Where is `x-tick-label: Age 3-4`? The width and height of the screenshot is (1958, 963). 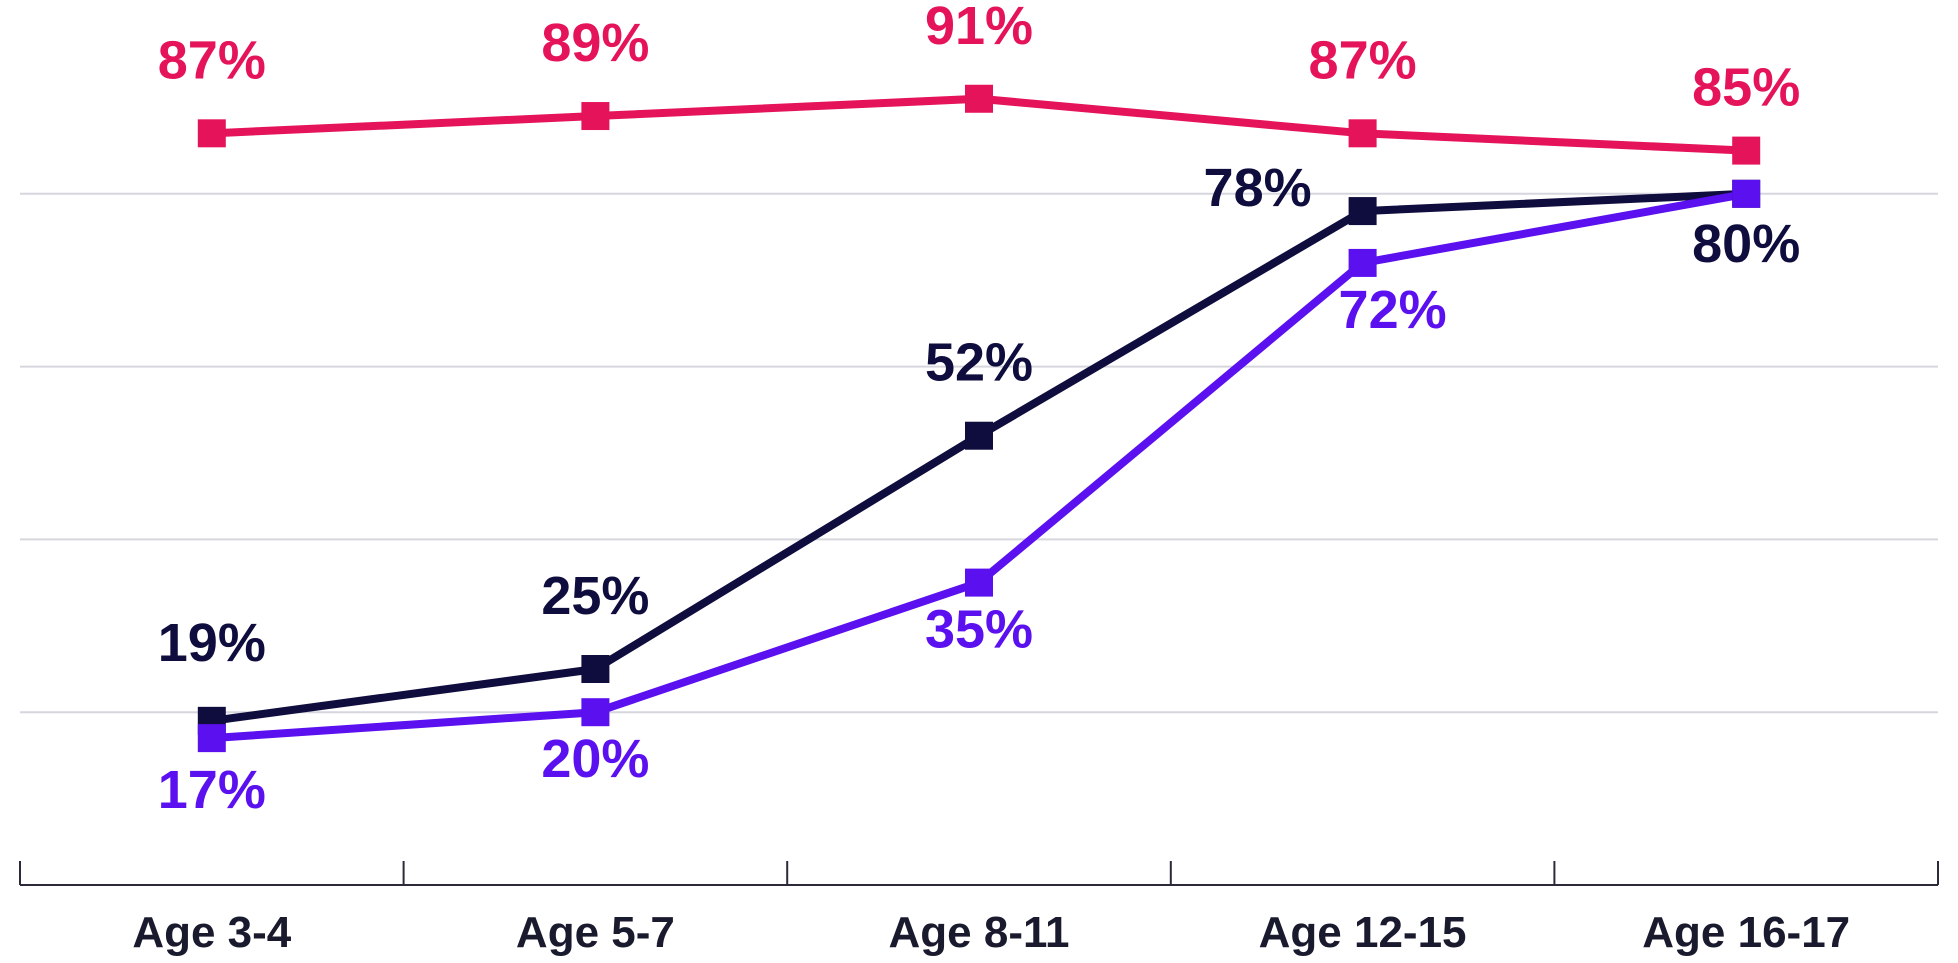
x-tick-label: Age 3-4 is located at coordinates (211, 932).